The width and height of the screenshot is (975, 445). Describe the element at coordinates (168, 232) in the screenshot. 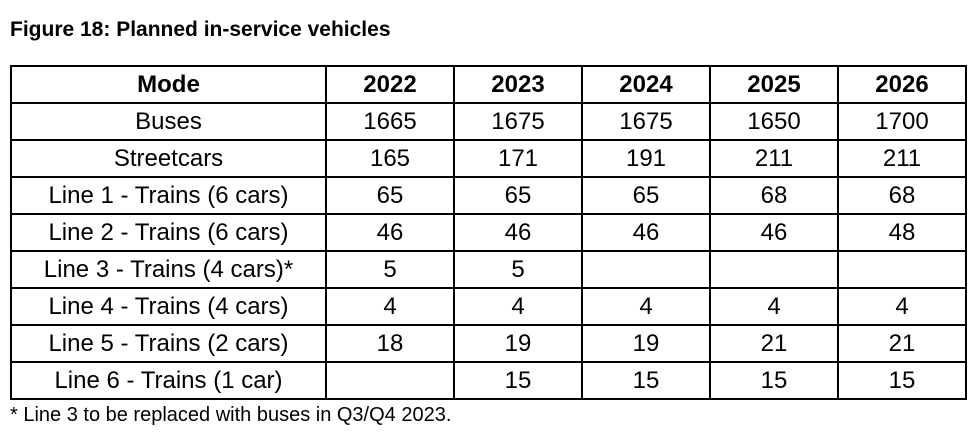

I see `mode-cell: Line 2 - Trains (6 cars)` at that location.